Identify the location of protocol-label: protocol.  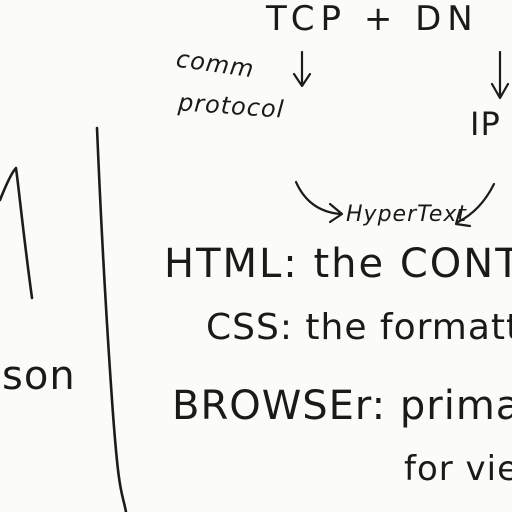
(231, 106).